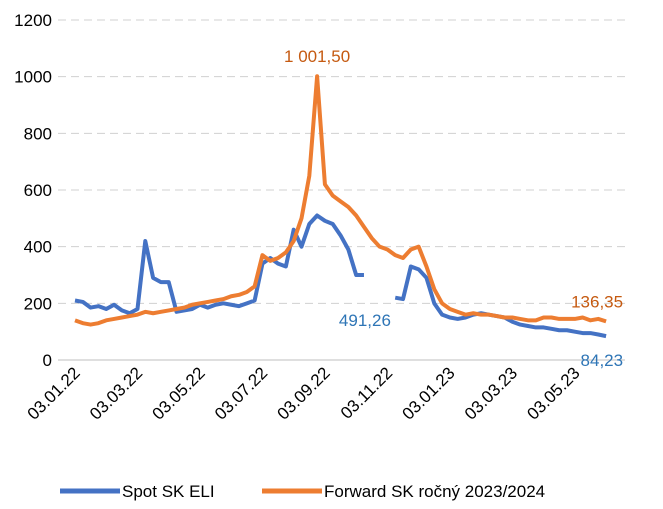 The width and height of the screenshot is (663, 509). What do you see at coordinates (602, 360) in the screenshot?
I see `data-label: 84,23` at bounding box center [602, 360].